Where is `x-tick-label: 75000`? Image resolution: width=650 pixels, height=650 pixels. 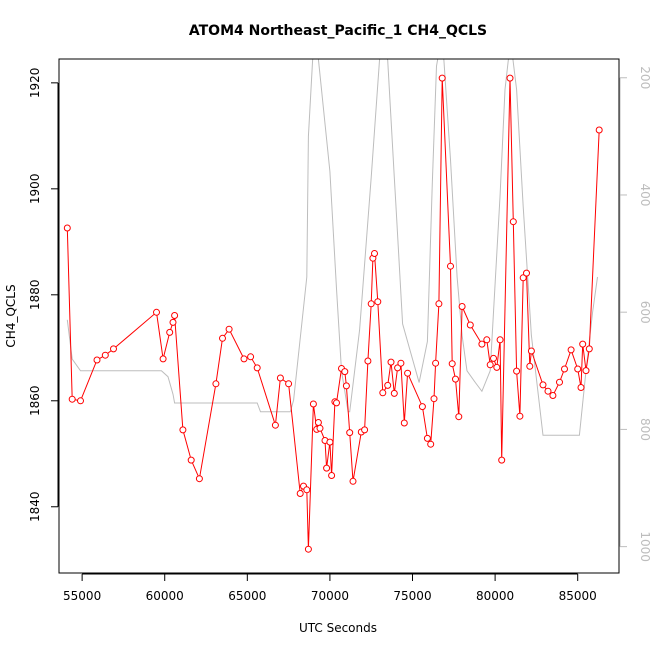
x-tick-label: 75000 is located at coordinates (412, 596).